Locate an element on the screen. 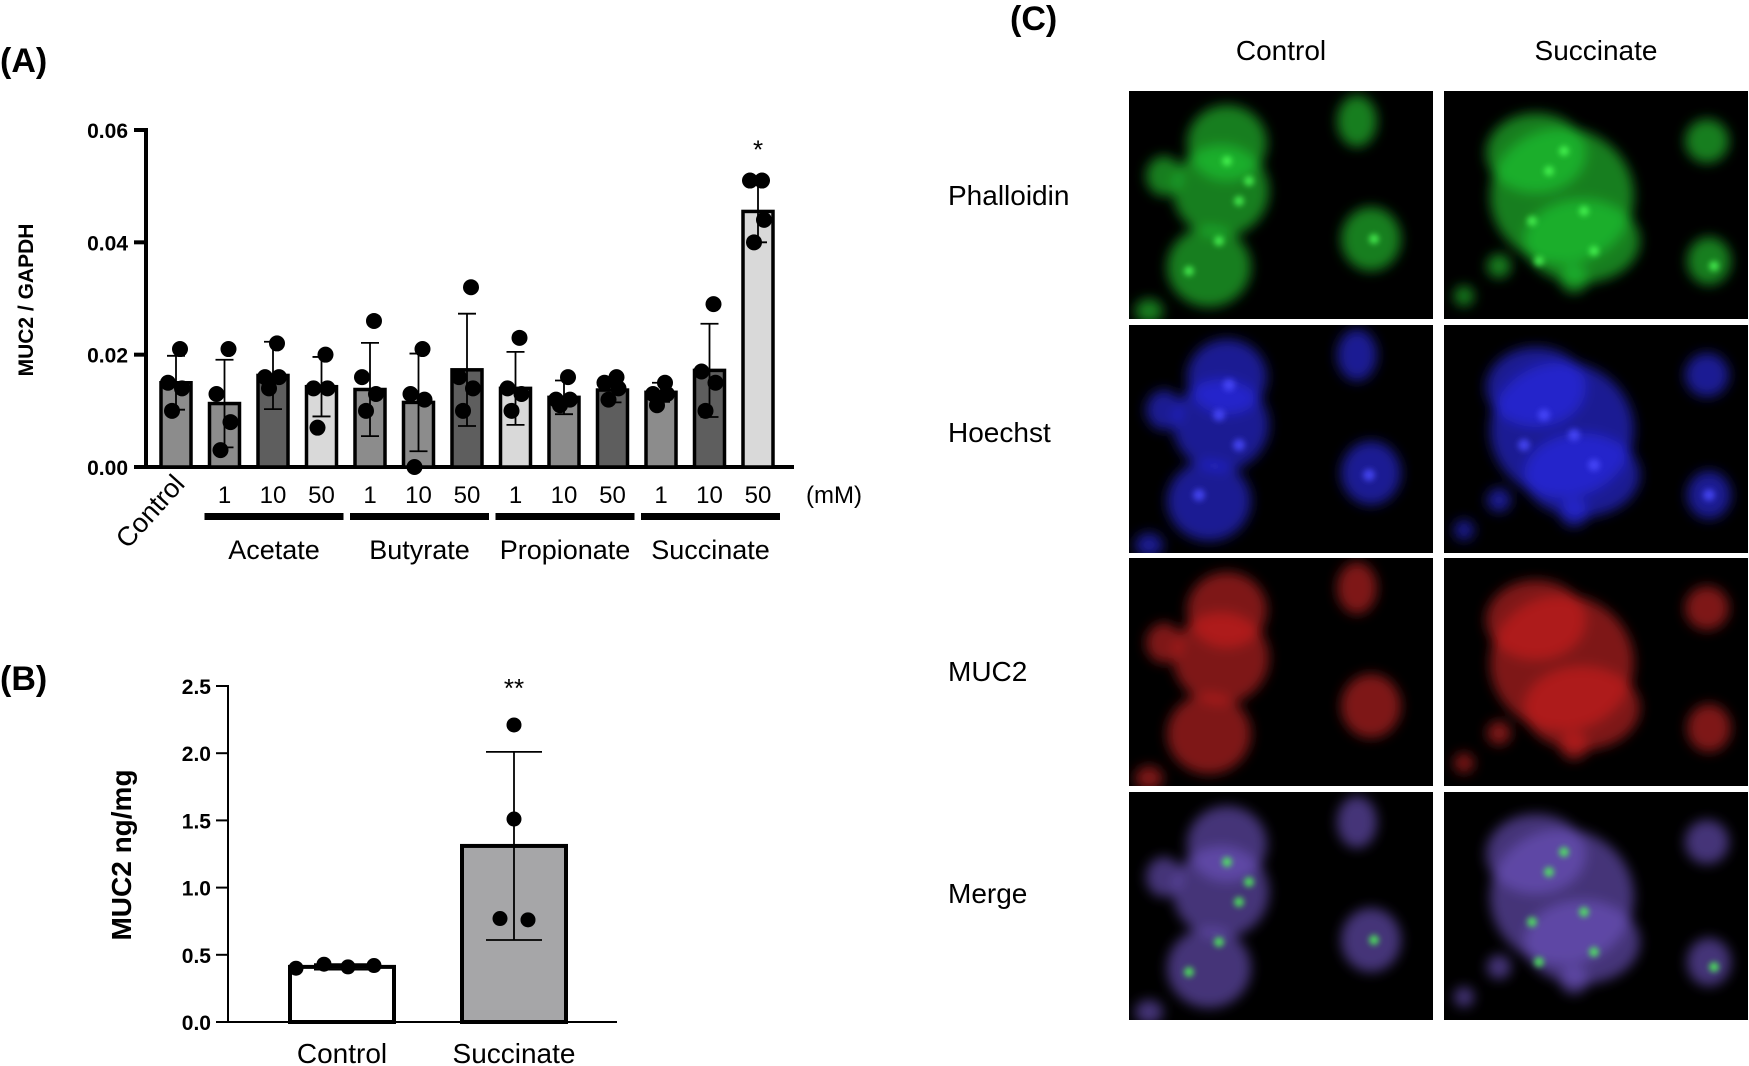 This screenshot has width=1749, height=1066. chart-a-ylabel: MUC2 / GAPDH is located at coordinates (26, 300).